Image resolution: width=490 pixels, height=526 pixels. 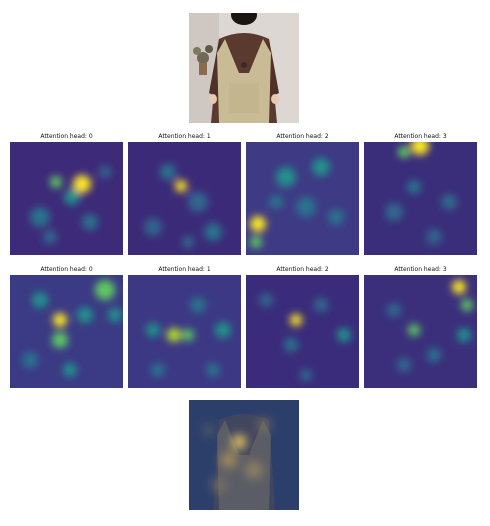 I want to click on person-in-knit-vest-image, so click(x=244, y=68).